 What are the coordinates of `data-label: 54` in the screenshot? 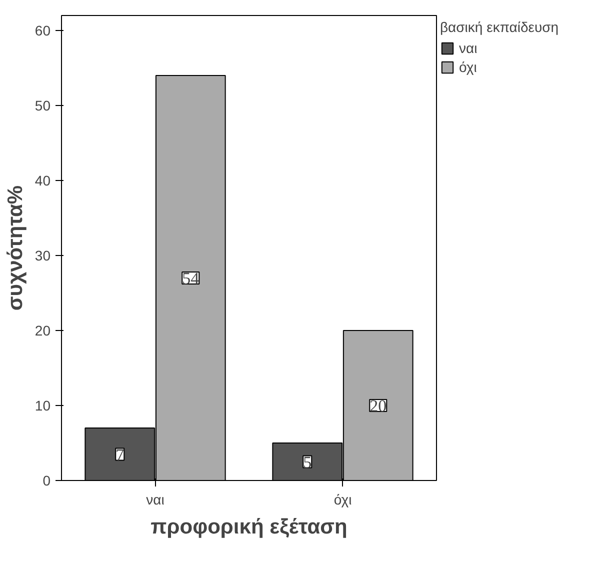 It's located at (191, 278).